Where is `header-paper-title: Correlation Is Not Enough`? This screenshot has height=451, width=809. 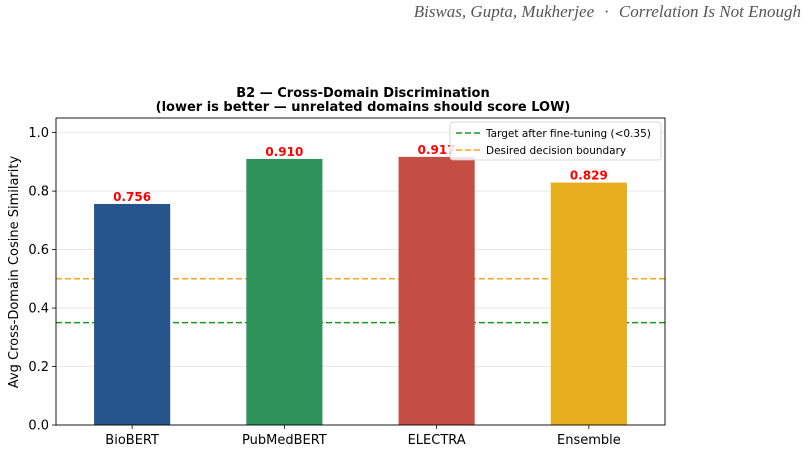
header-paper-title: Correlation Is Not Enough is located at coordinates (709, 11).